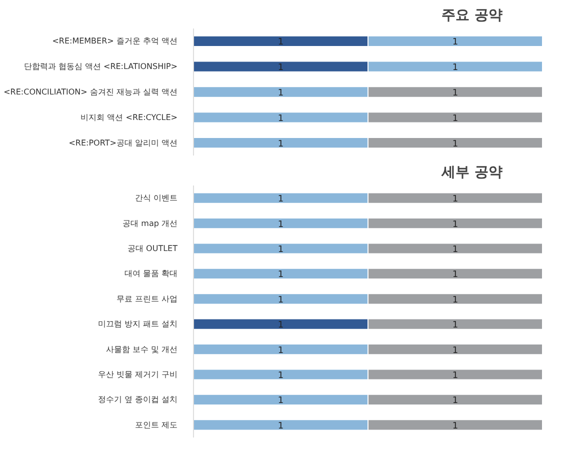  Describe the element at coordinates (138, 399) in the screenshot. I see `y-tick-label: 정수기 옆 종이컵 설치` at that location.